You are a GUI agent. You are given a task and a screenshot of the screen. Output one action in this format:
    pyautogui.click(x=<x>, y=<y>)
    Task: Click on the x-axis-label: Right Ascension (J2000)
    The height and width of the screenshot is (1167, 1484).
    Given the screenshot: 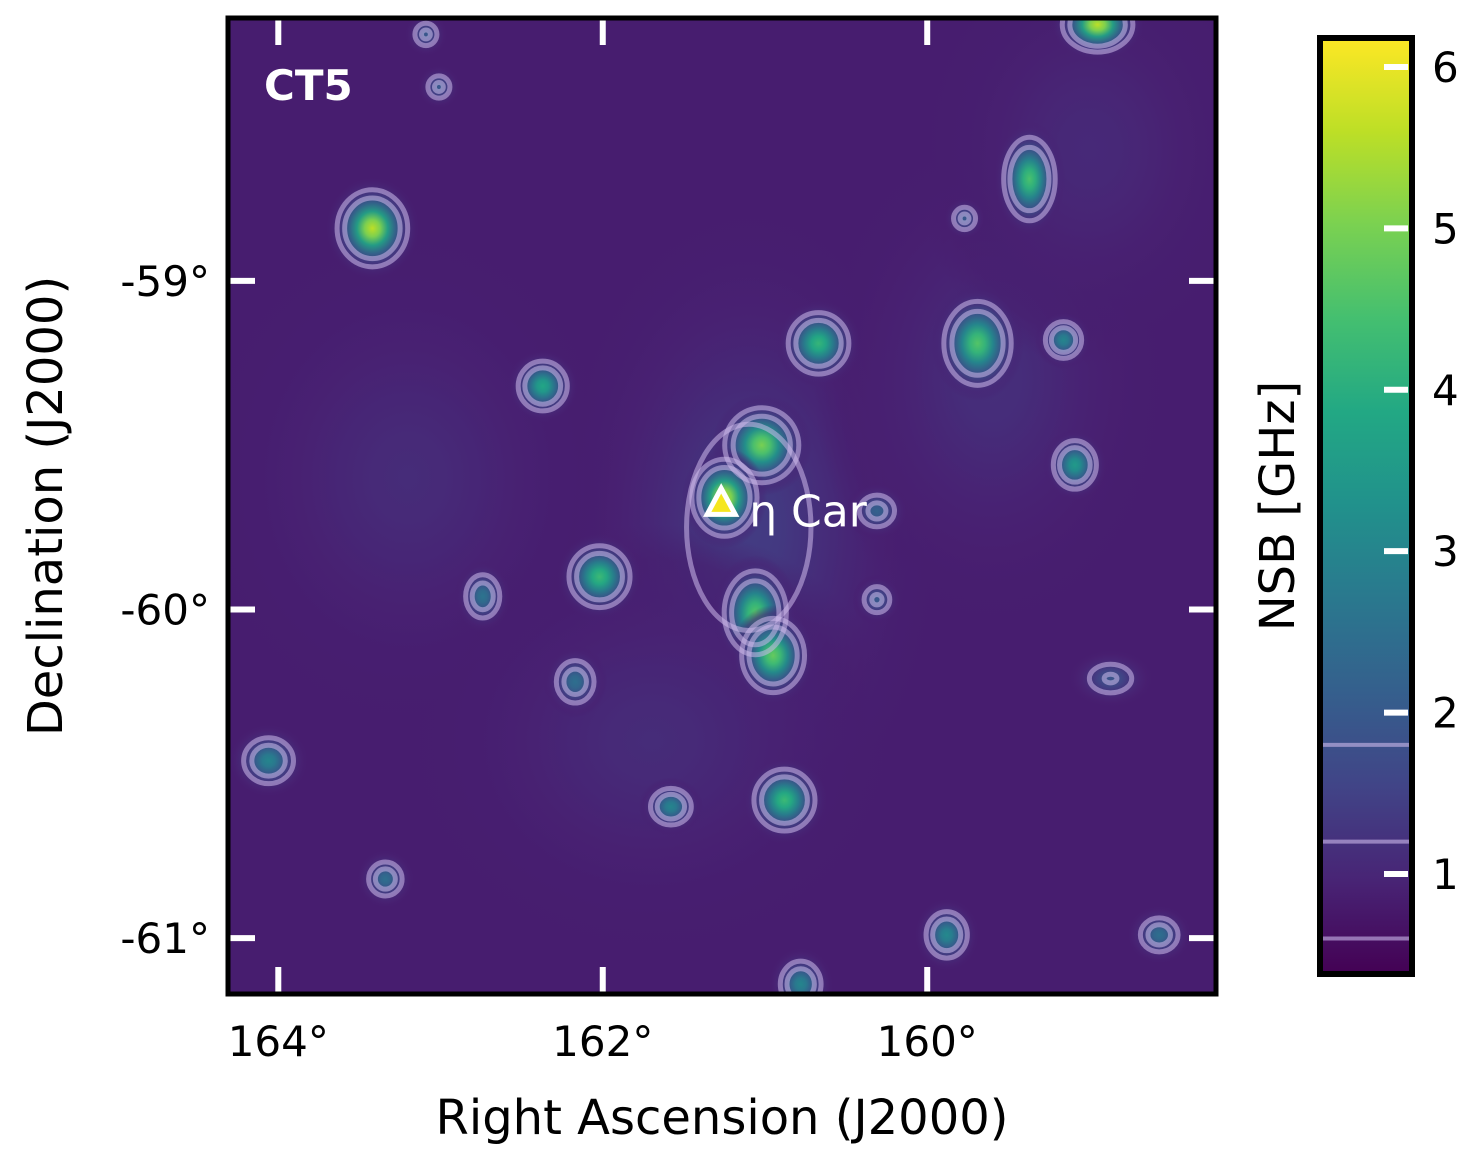 What is the action you would take?
    pyautogui.click(x=722, y=1118)
    